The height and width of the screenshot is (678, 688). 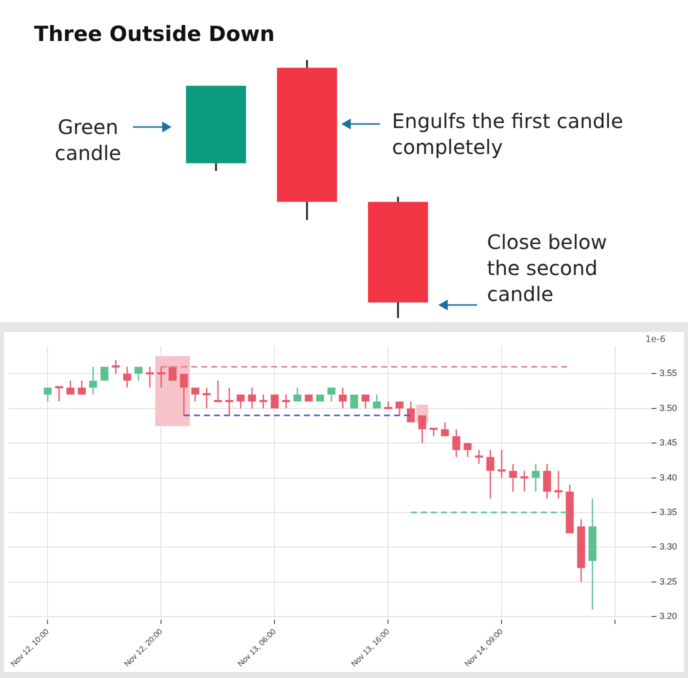 What do you see at coordinates (668, 581) in the screenshot?
I see `y-tick-label: 3.25` at bounding box center [668, 581].